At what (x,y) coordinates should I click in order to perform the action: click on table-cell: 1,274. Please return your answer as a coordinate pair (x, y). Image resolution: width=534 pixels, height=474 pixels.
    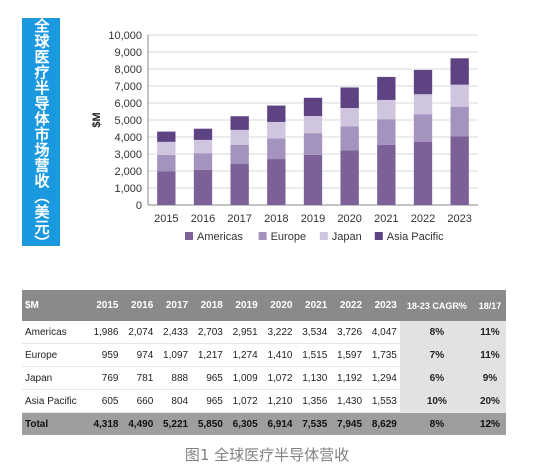
    Looking at the image, I should click on (243, 355).